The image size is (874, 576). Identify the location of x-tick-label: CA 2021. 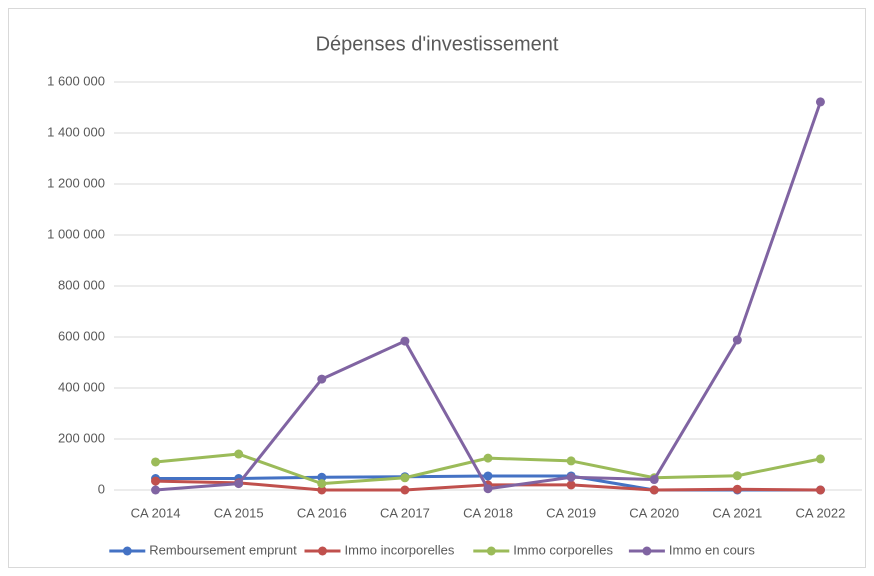
(737, 512).